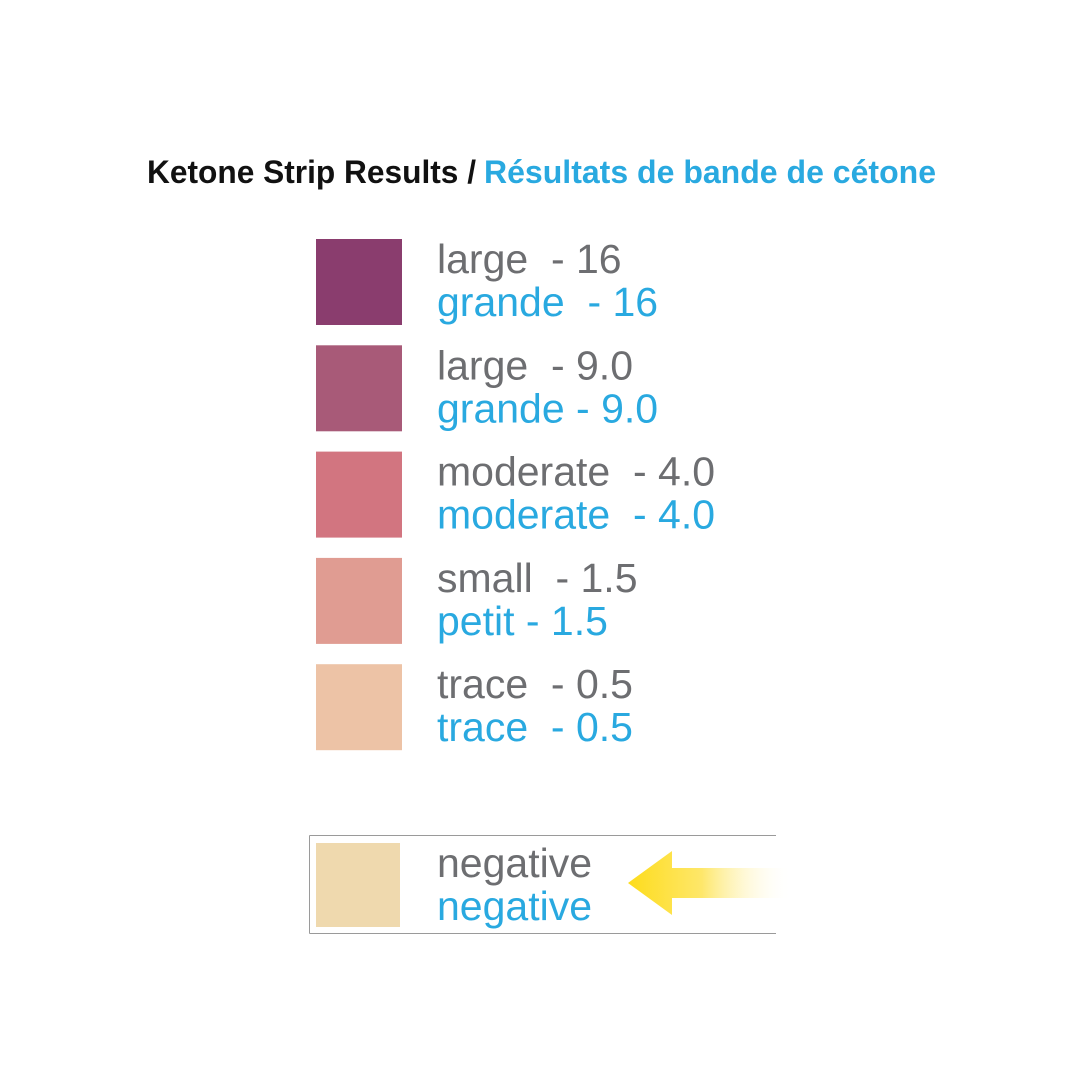  What do you see at coordinates (576, 472) in the screenshot?
I see `label-english: moderate - 4.0` at bounding box center [576, 472].